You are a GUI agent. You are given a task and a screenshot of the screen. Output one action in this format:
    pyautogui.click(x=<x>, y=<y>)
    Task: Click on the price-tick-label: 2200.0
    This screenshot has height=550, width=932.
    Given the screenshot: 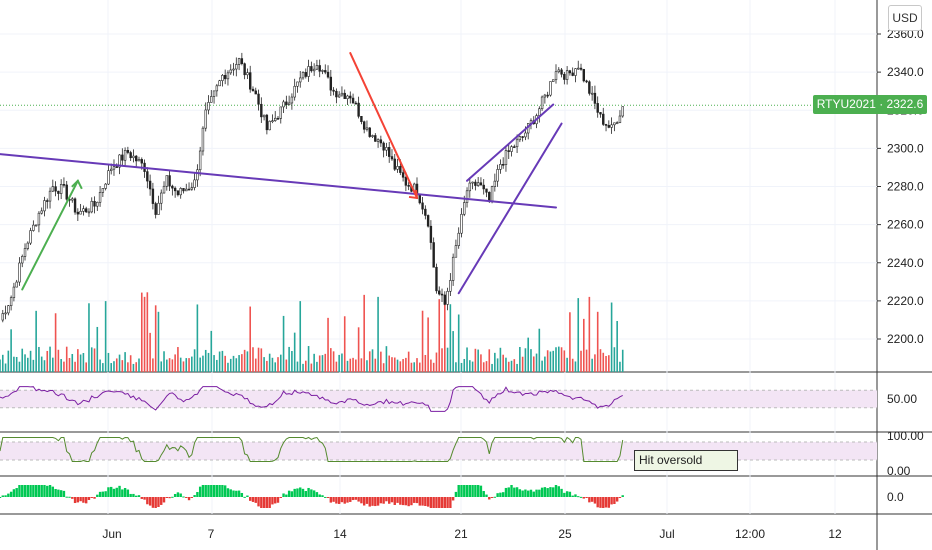 What is the action you would take?
    pyautogui.click(x=905, y=339)
    